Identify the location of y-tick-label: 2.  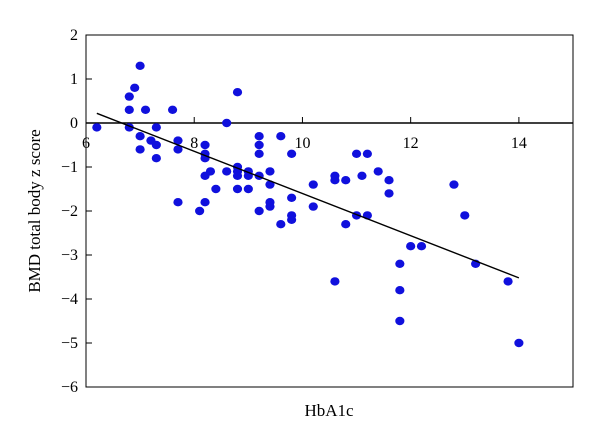
(74, 35).